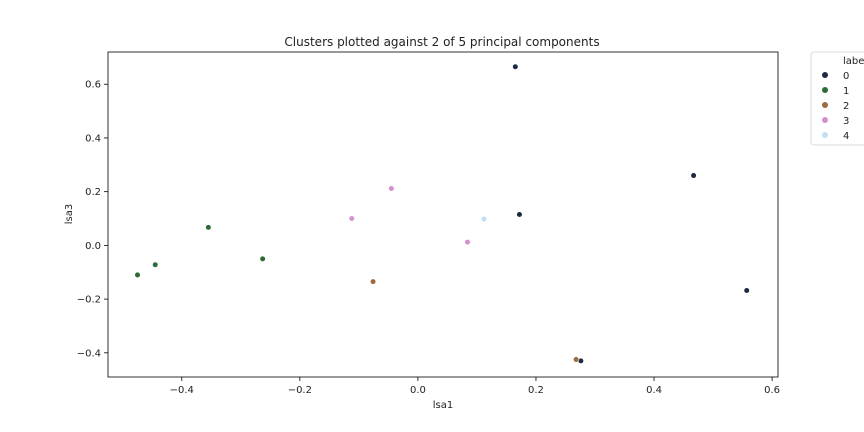  I want to click on legend-label-4: 4, so click(846, 136).